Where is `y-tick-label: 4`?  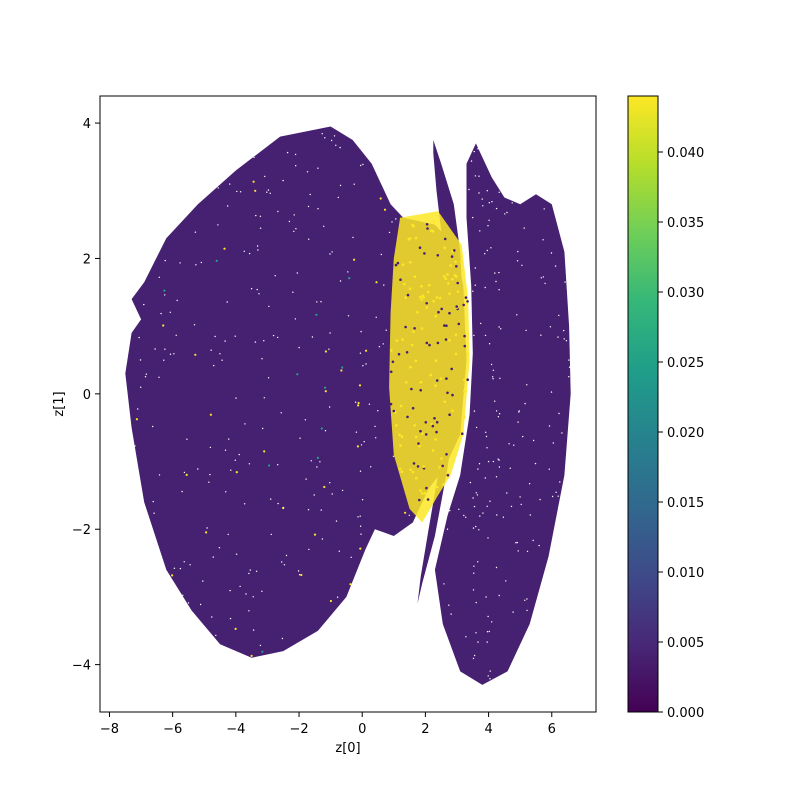 y-tick-label: 4 is located at coordinates (87, 124).